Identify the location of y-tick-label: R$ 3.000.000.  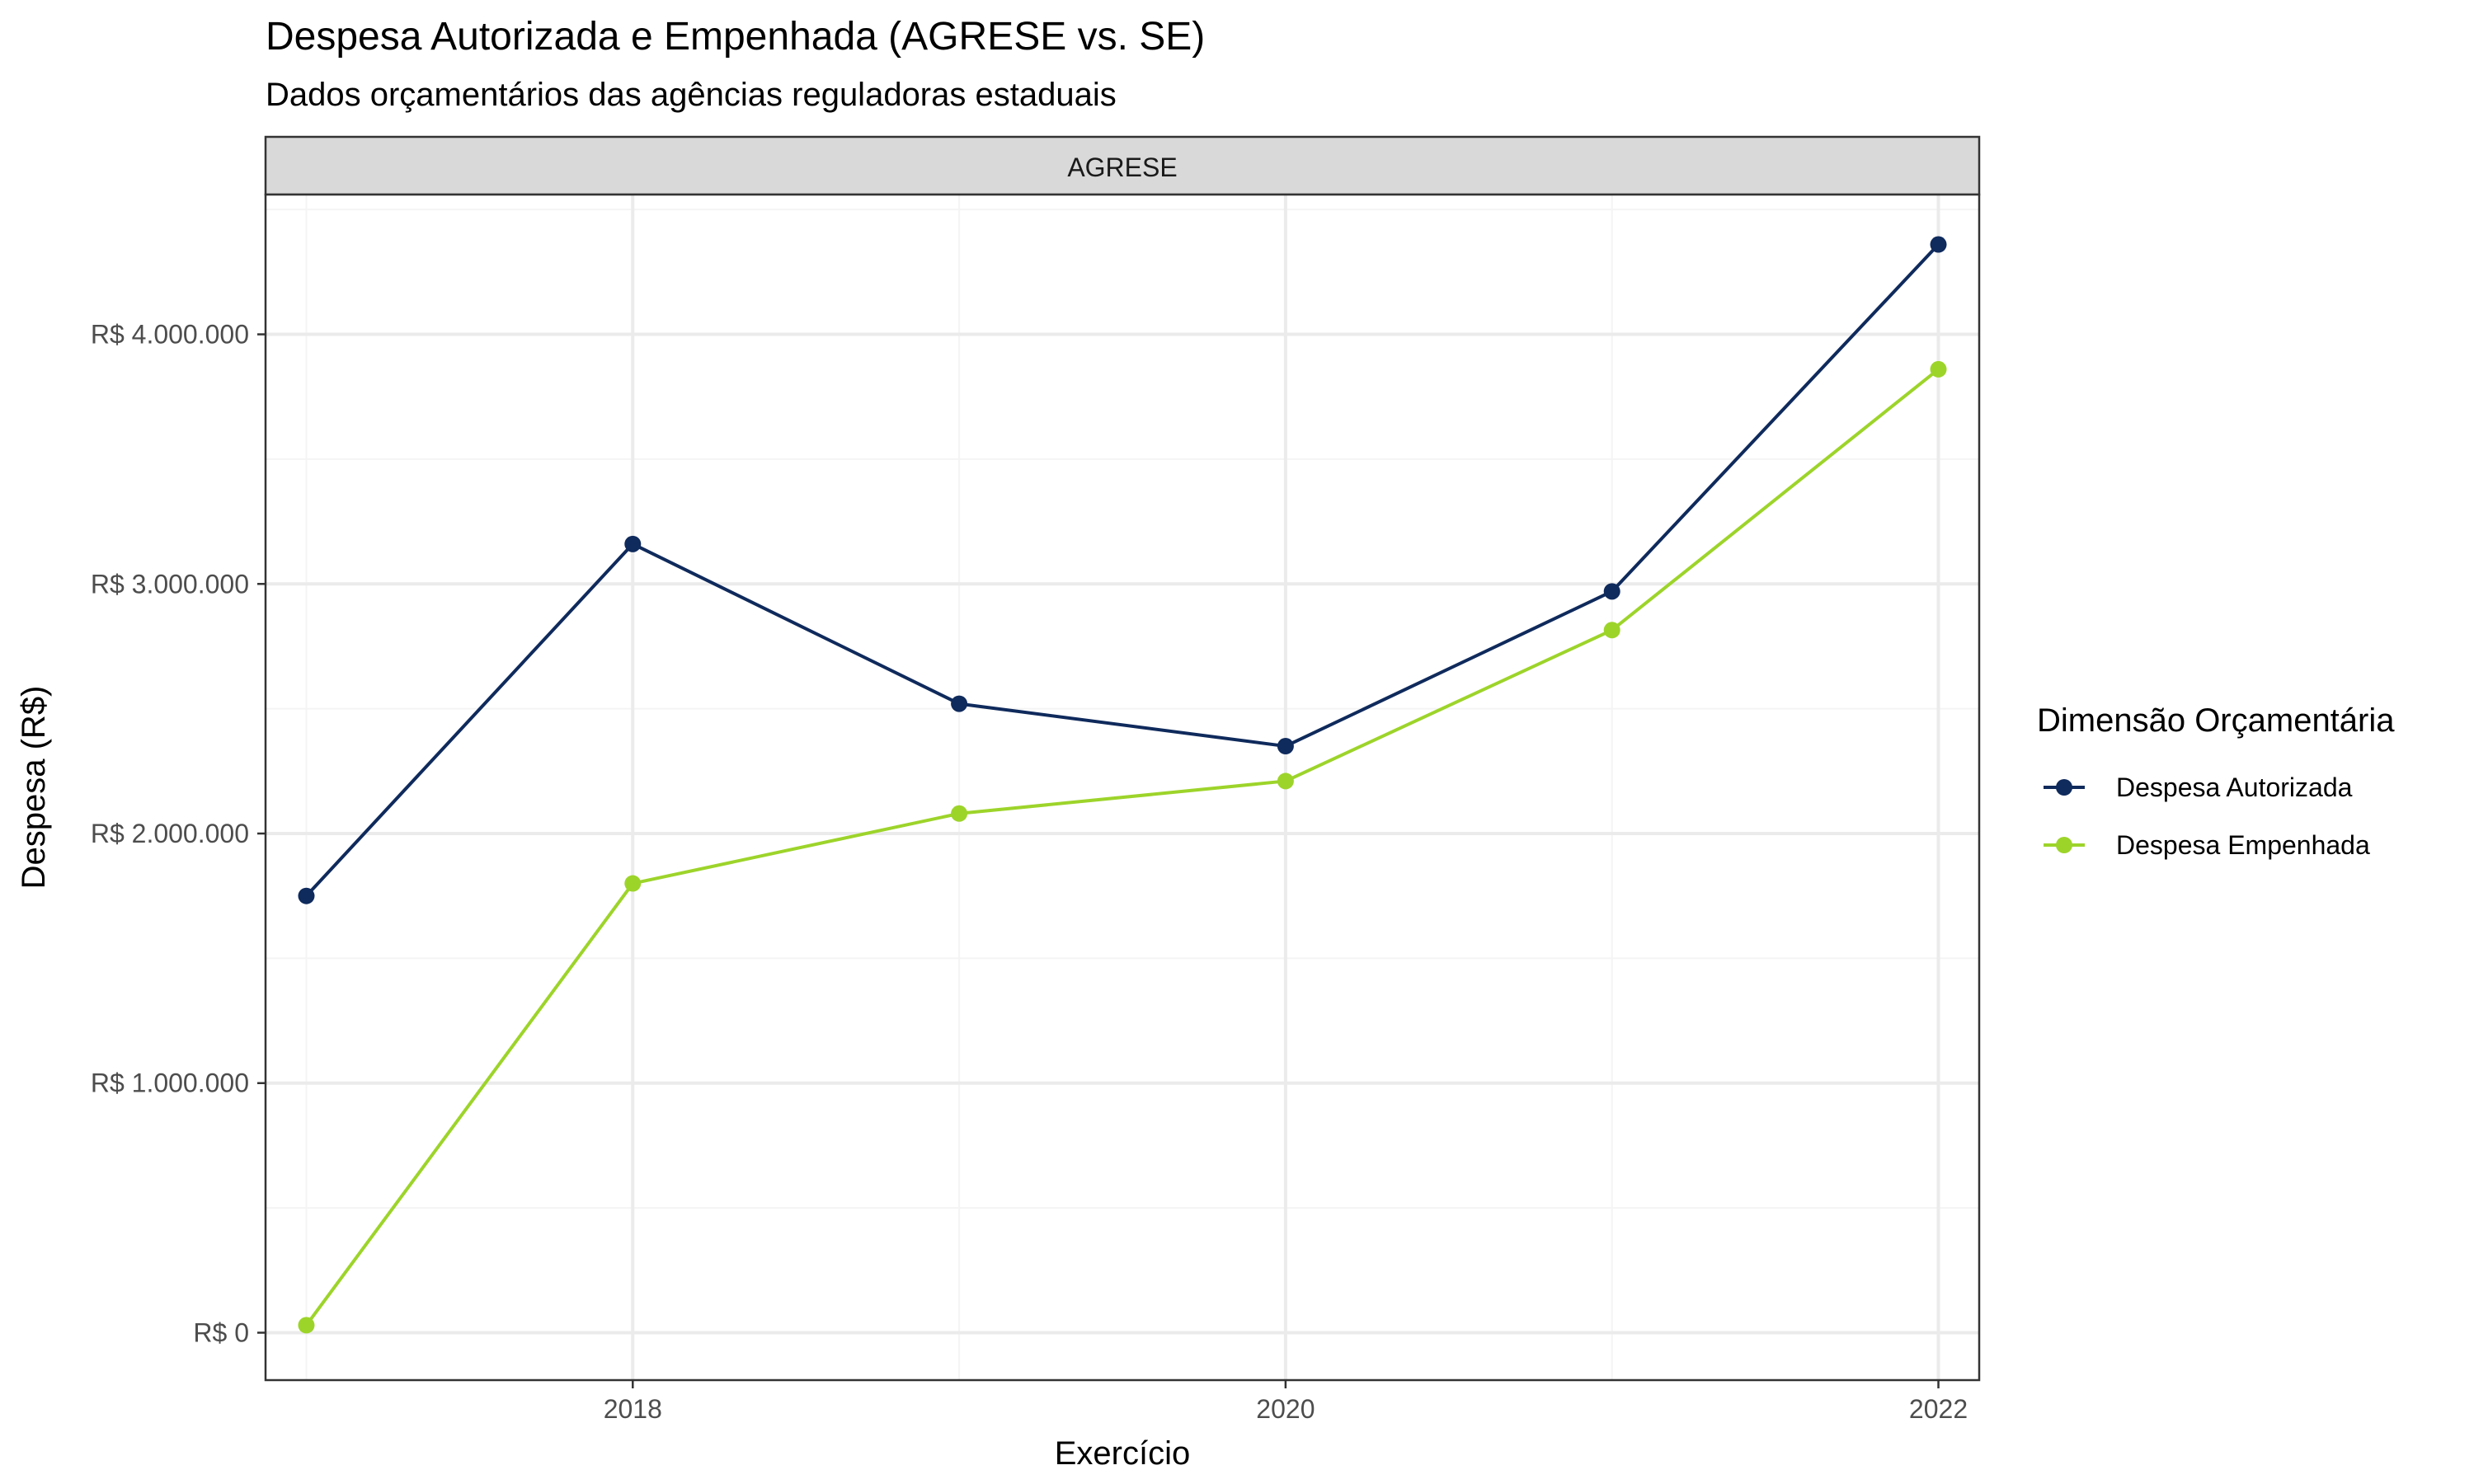
(170, 584).